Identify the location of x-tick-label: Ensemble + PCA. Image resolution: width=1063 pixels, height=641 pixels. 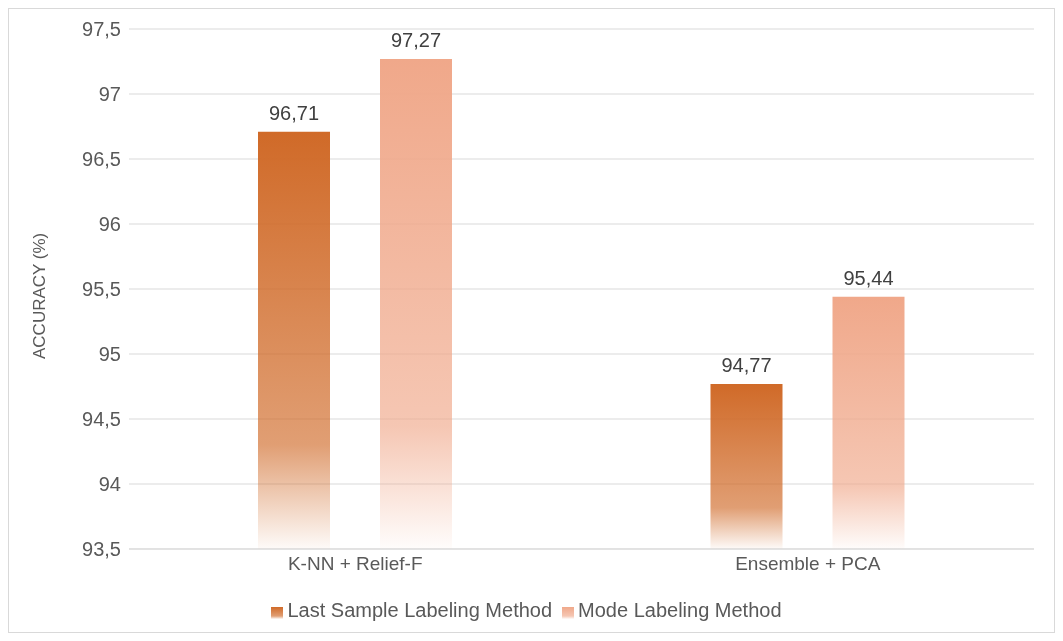
(808, 564).